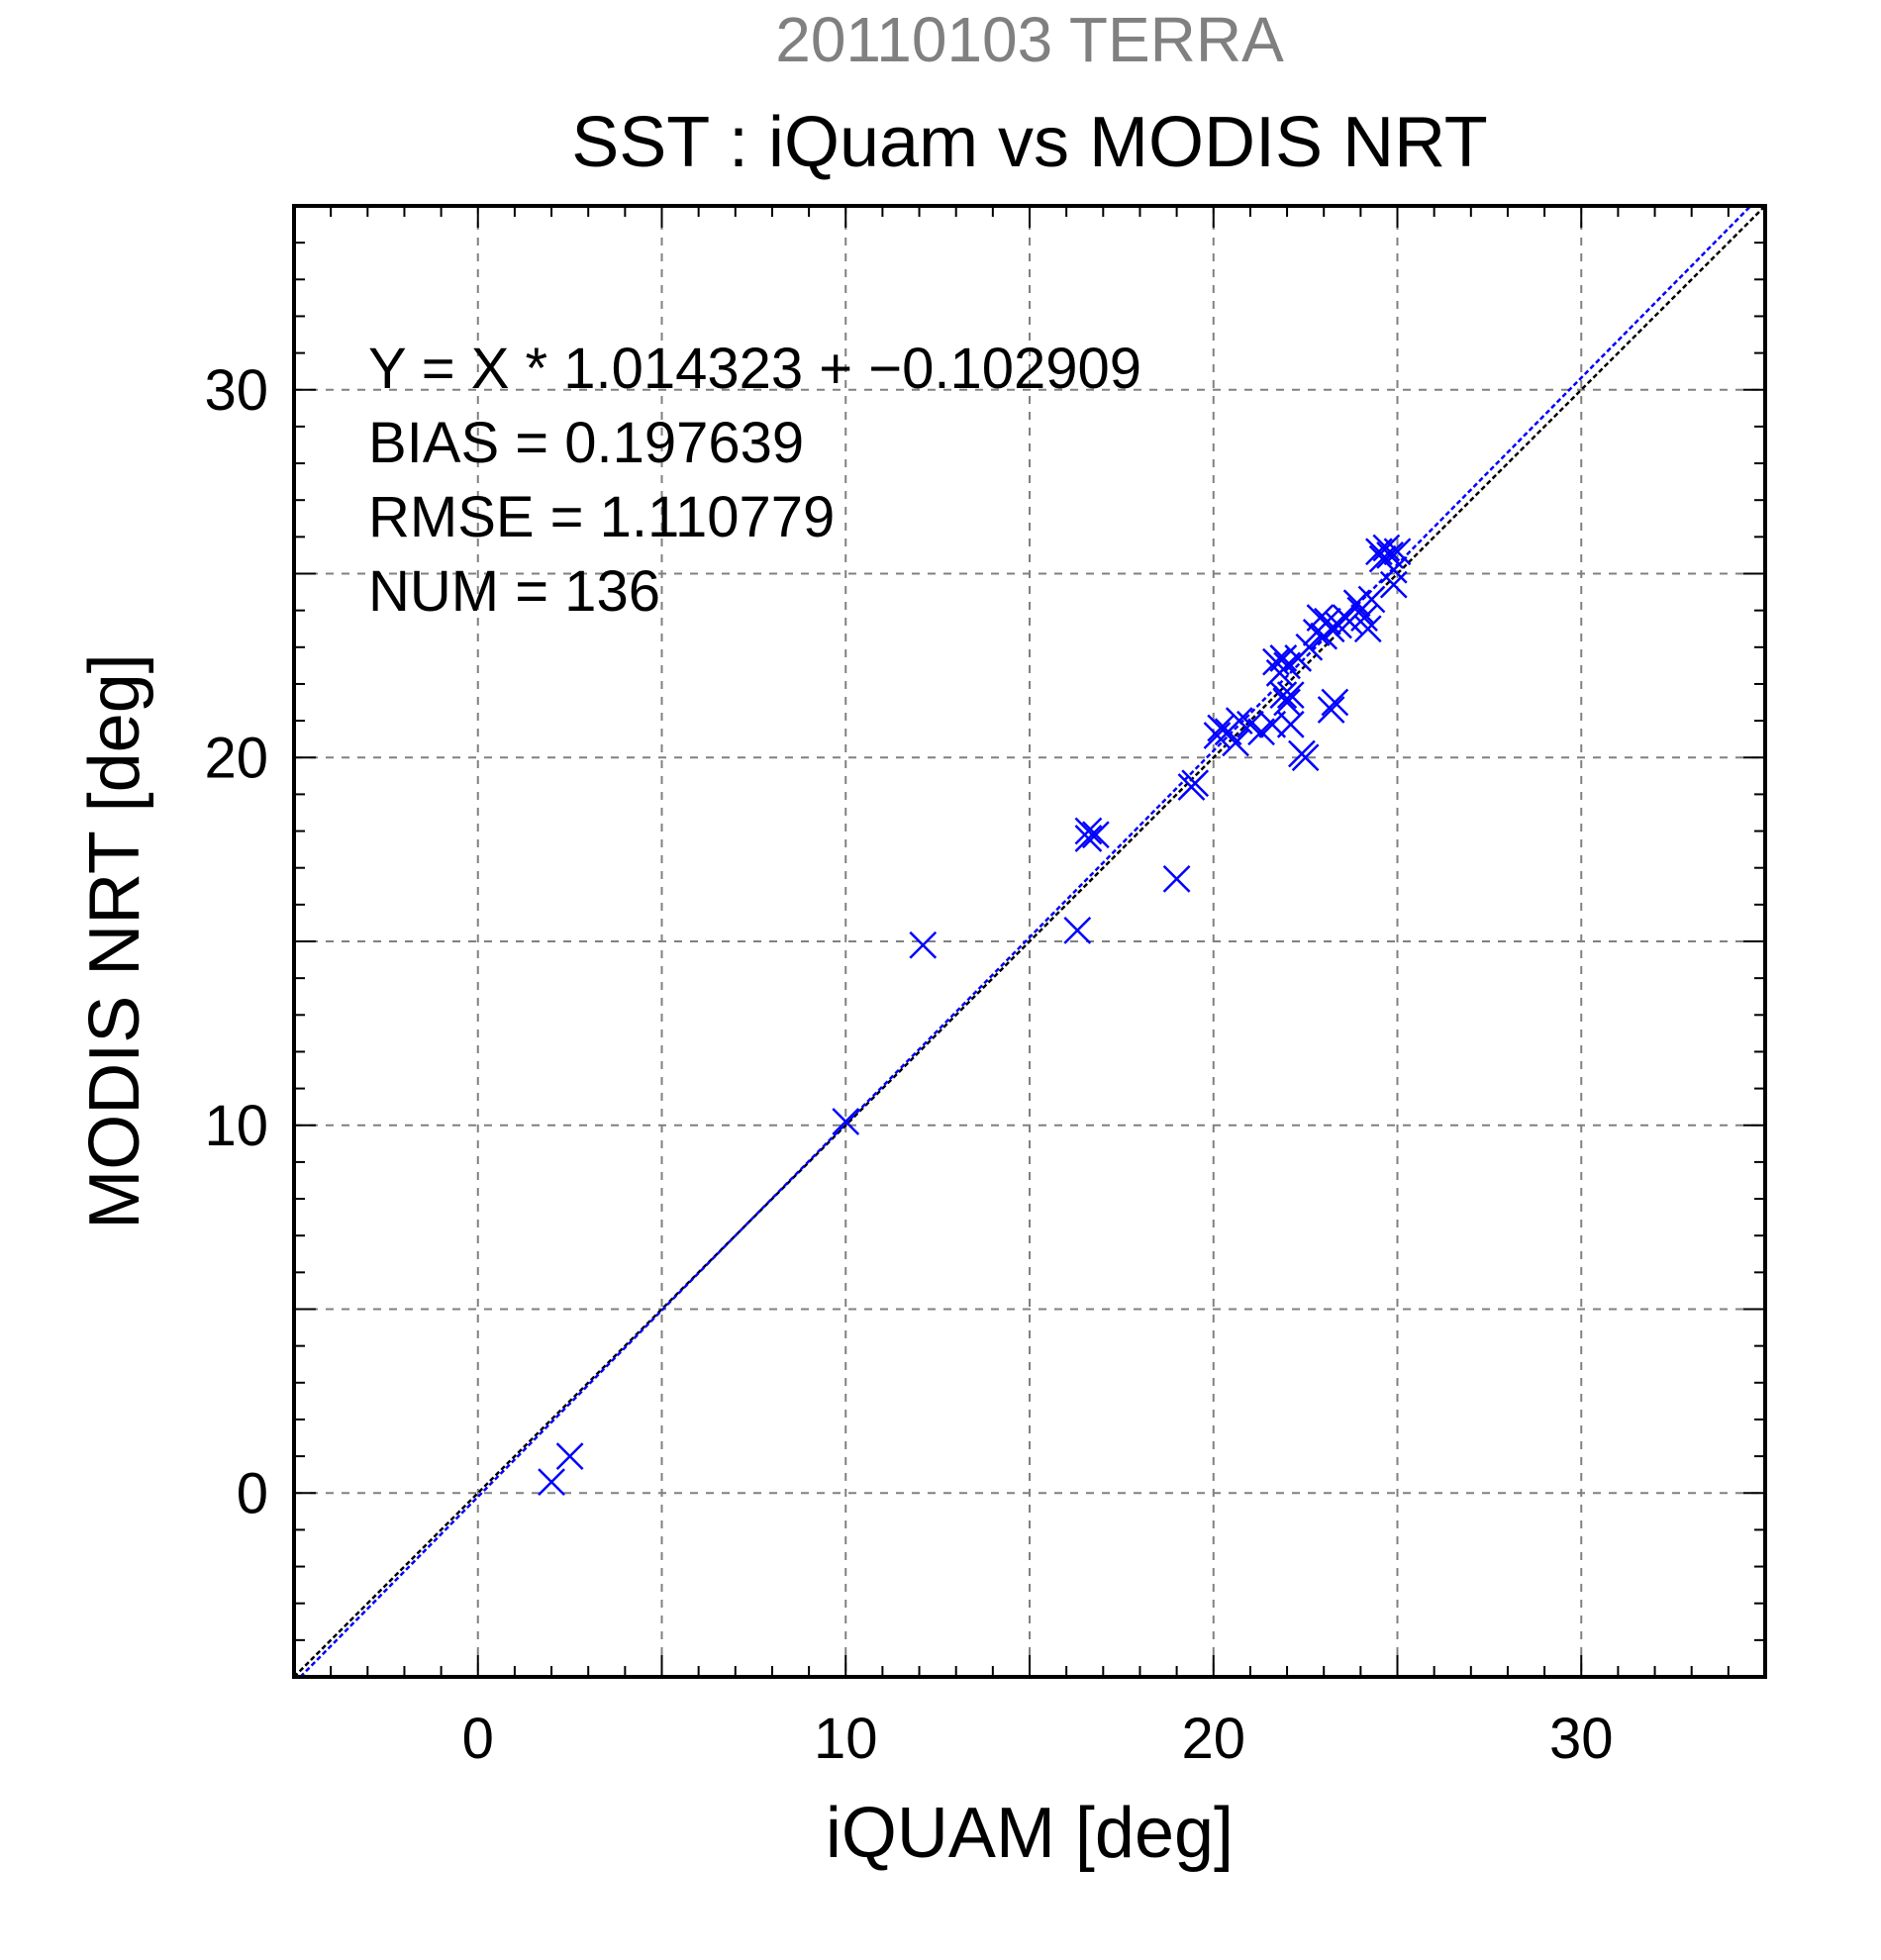 This screenshot has height=1960, width=1881. What do you see at coordinates (236, 758) in the screenshot?
I see `y-tick-label: 20` at bounding box center [236, 758].